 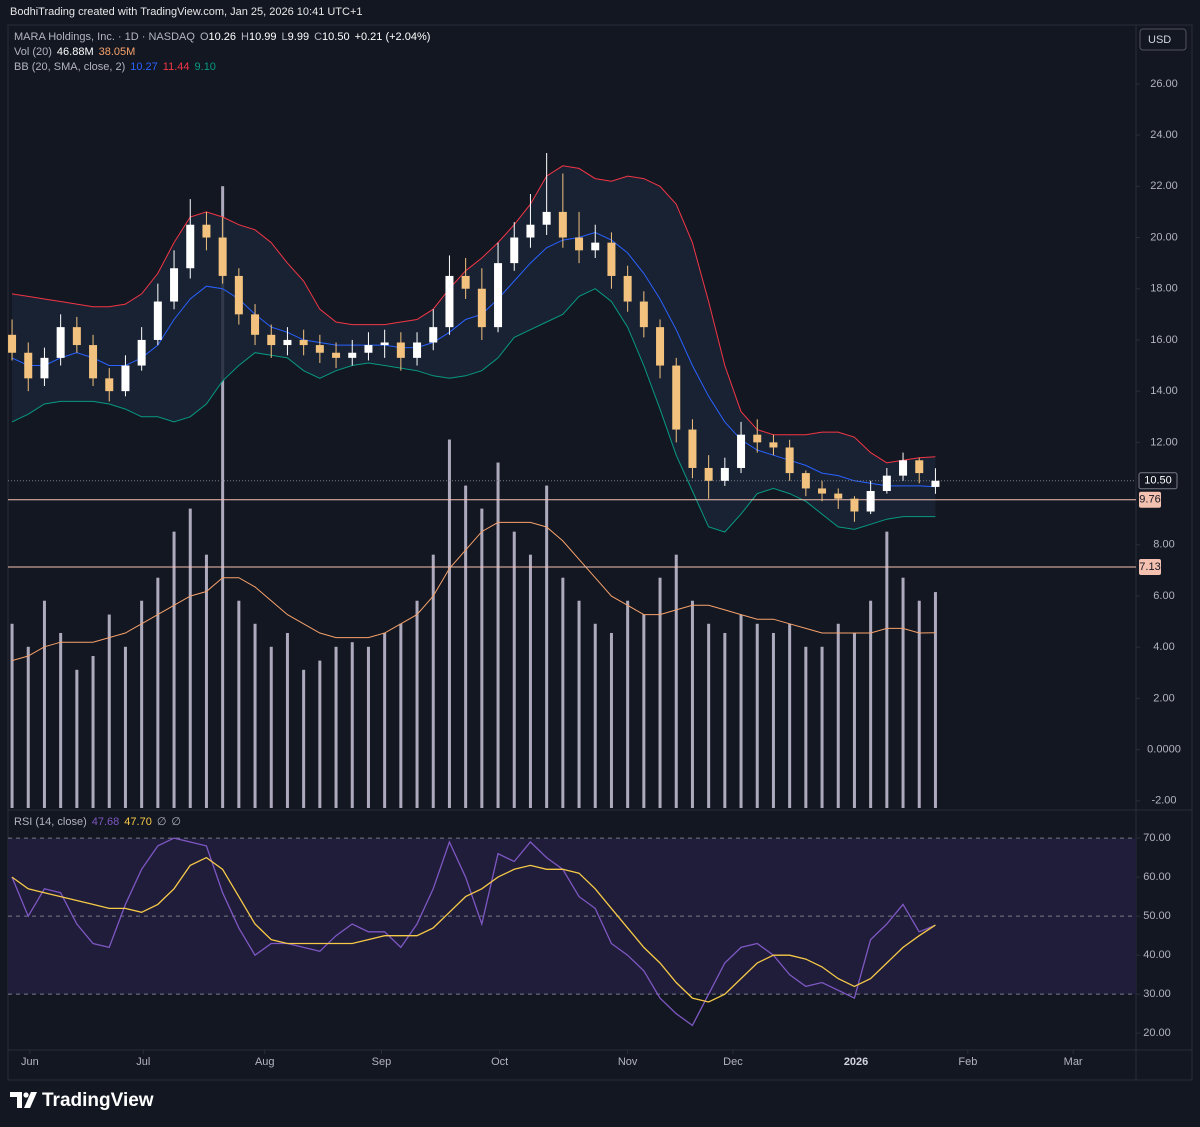 What do you see at coordinates (1149, 567) in the screenshot?
I see `price-tag-label: 7.13` at bounding box center [1149, 567].